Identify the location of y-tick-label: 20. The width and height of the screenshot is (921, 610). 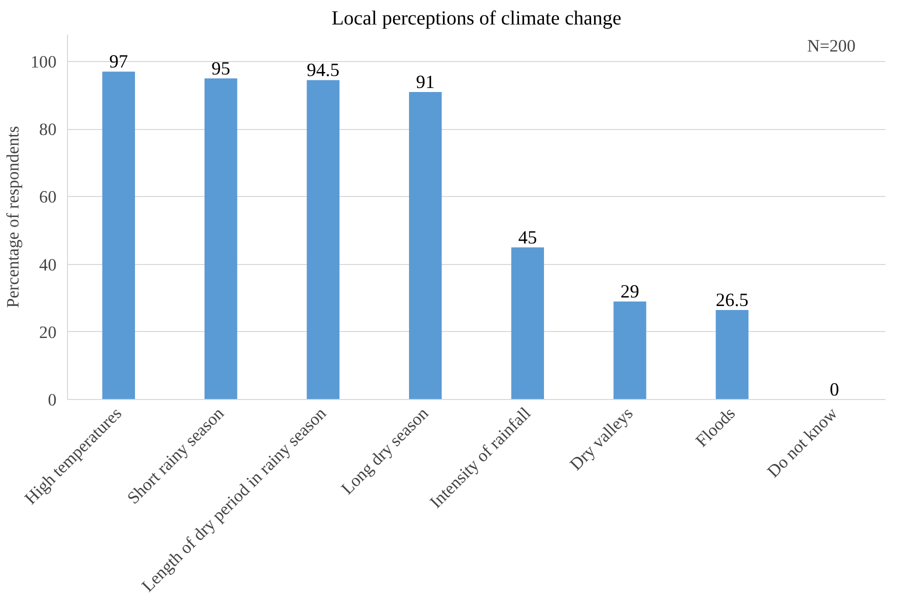
(47, 332).